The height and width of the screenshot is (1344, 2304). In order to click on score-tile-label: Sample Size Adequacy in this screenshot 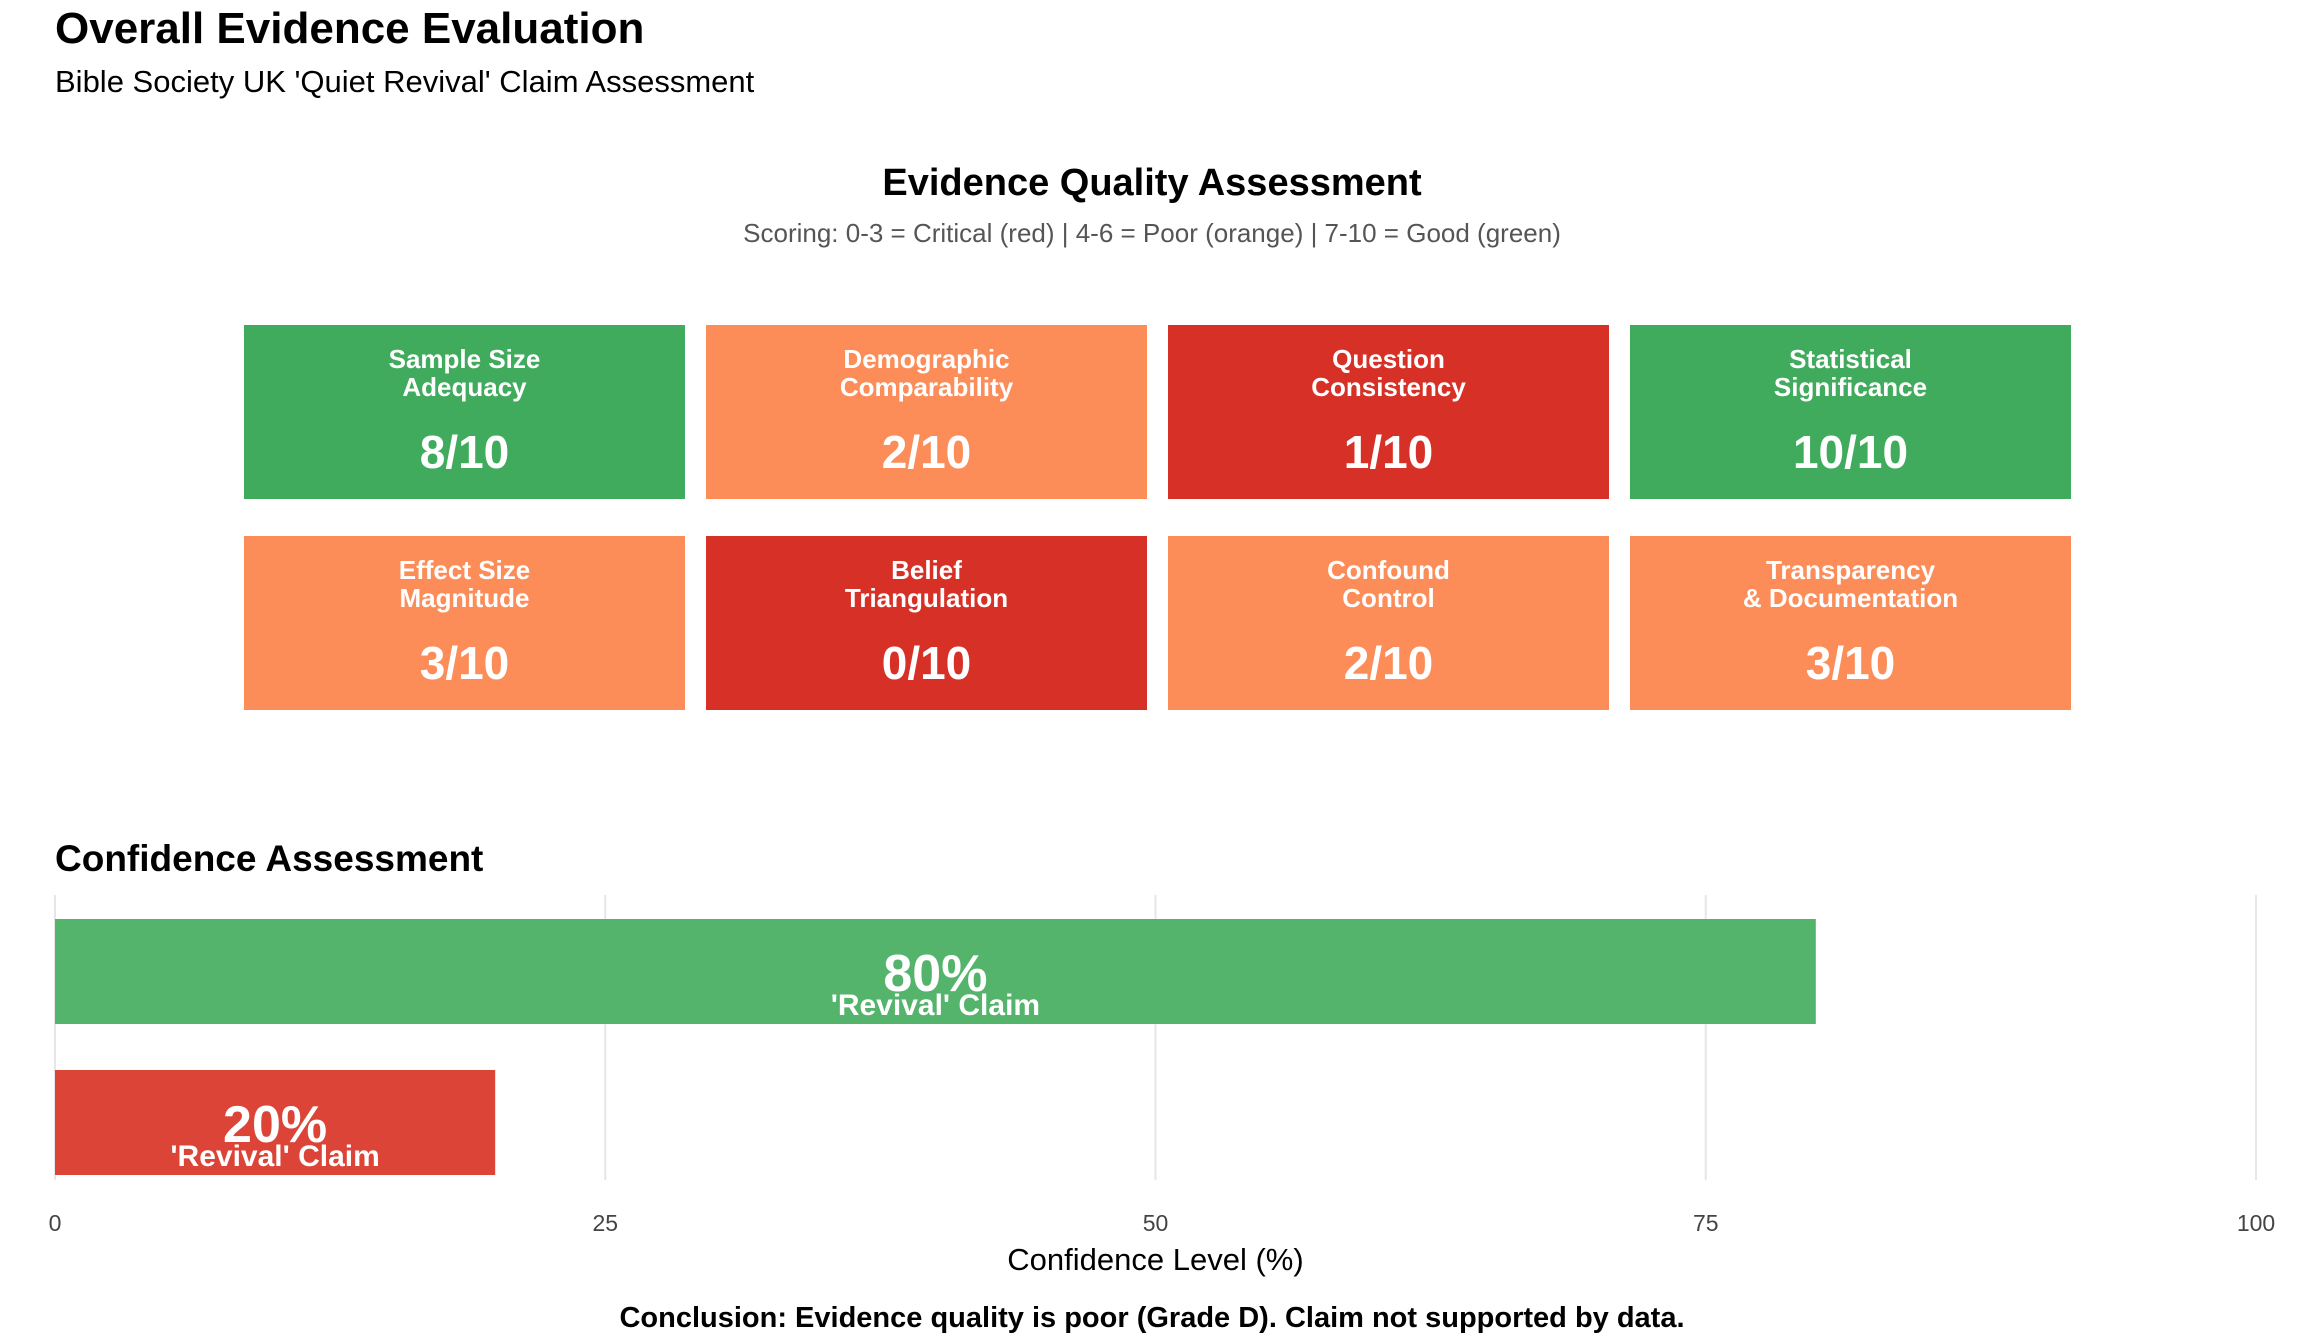, I will do `click(464, 373)`.